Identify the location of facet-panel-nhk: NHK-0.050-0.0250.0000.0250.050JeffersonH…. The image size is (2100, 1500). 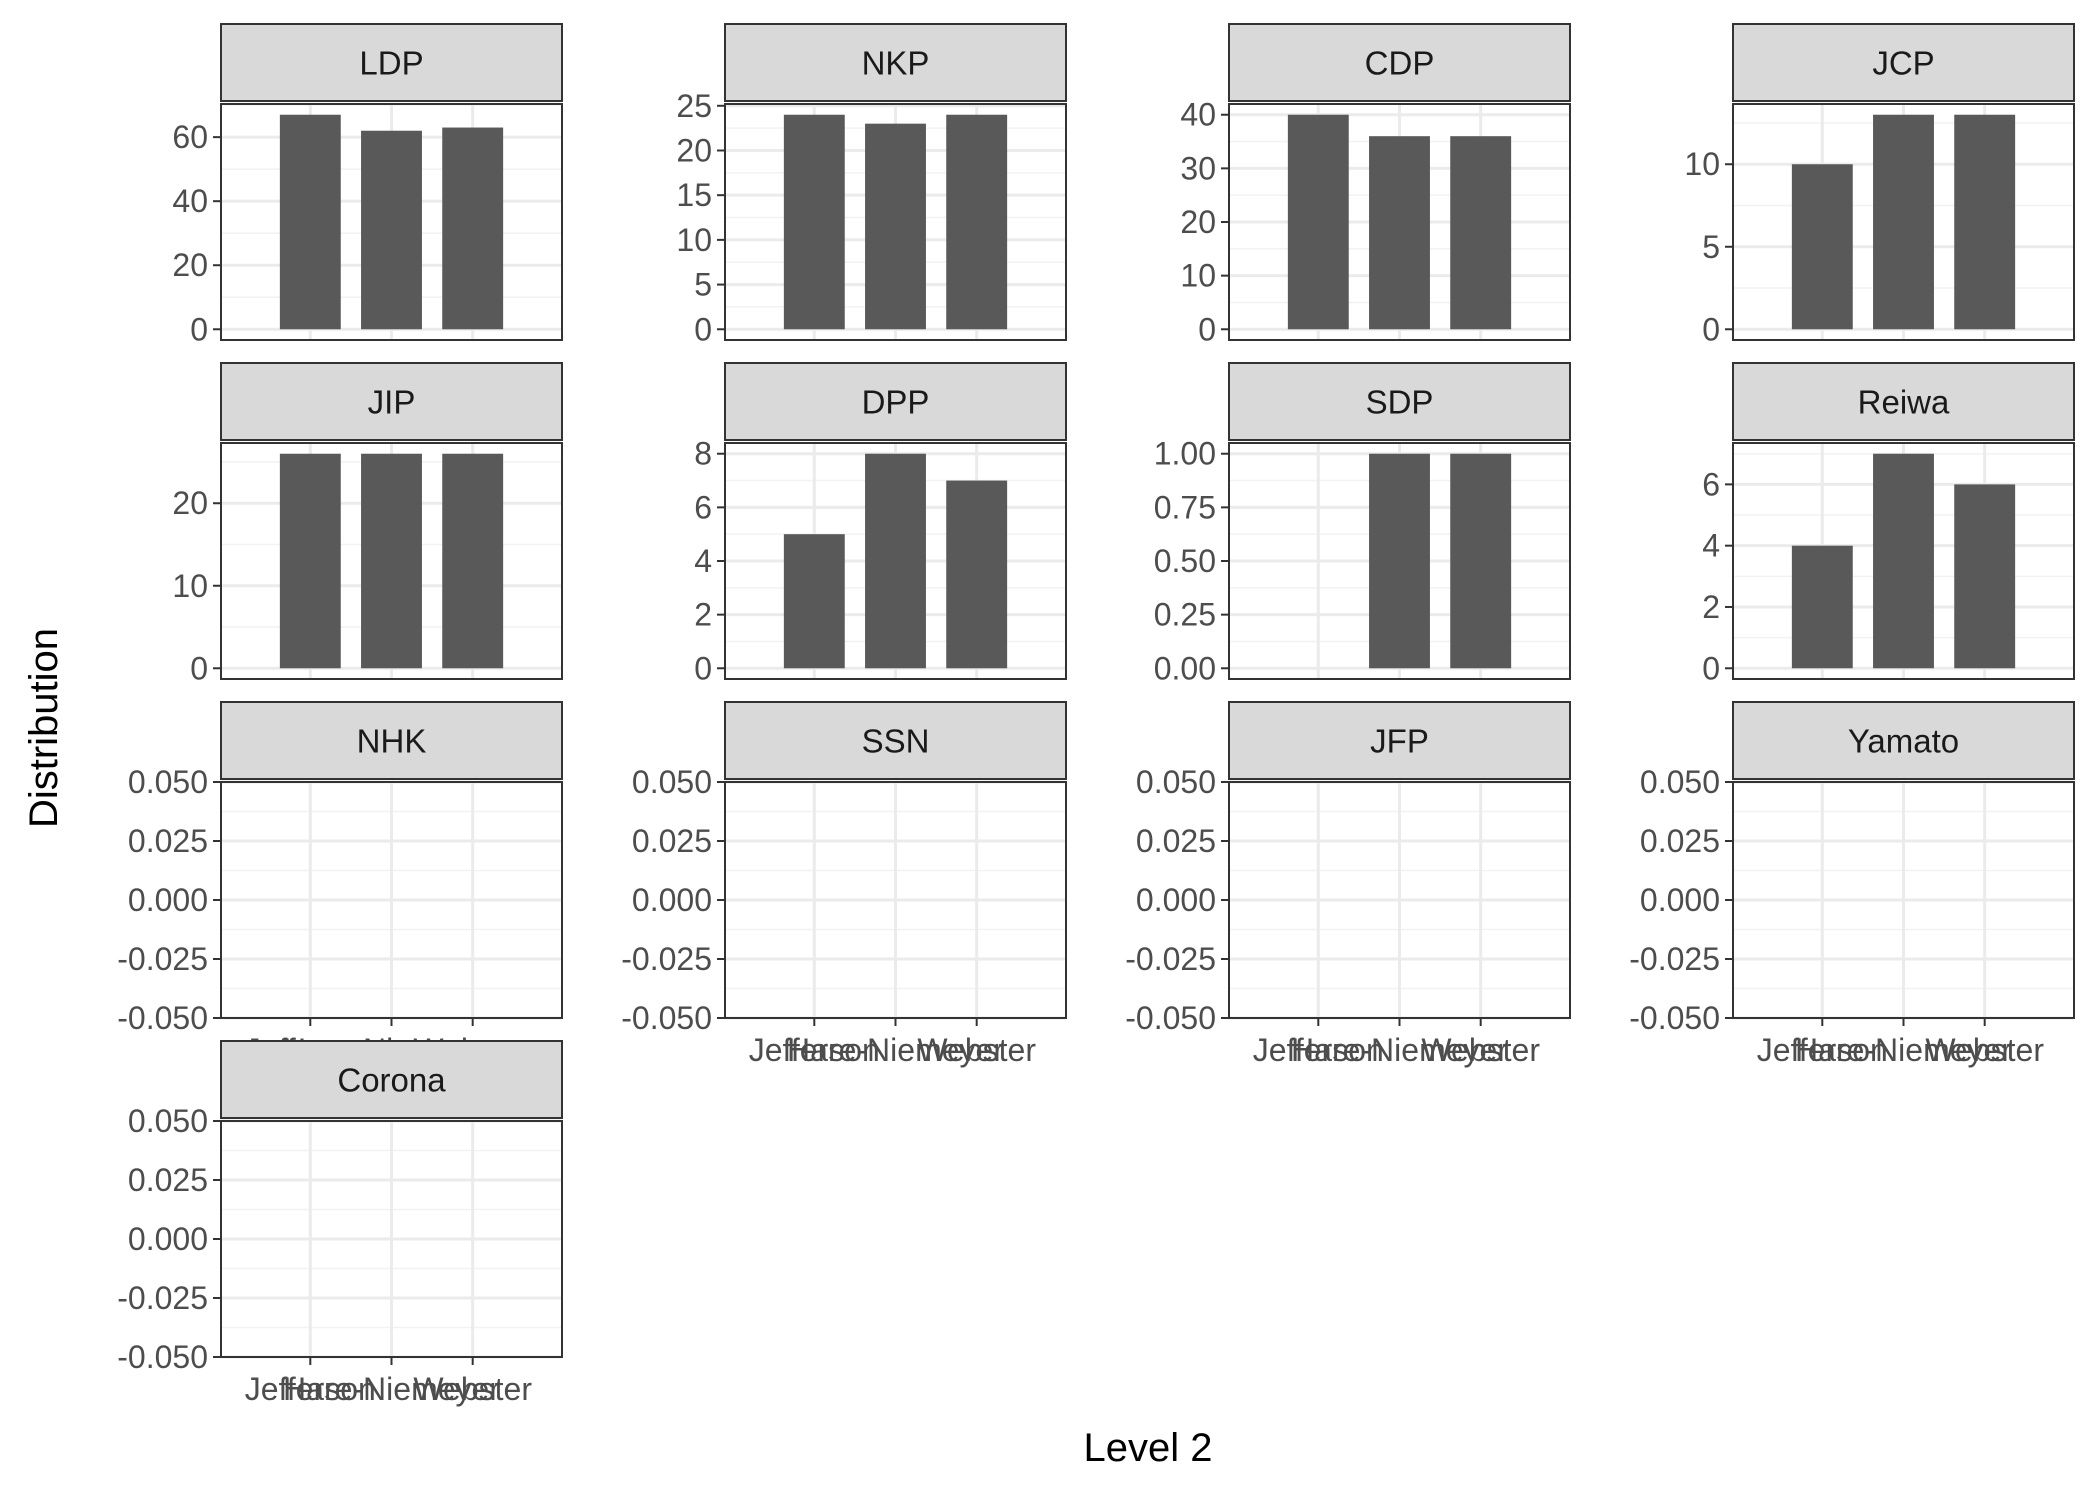
(340, 884).